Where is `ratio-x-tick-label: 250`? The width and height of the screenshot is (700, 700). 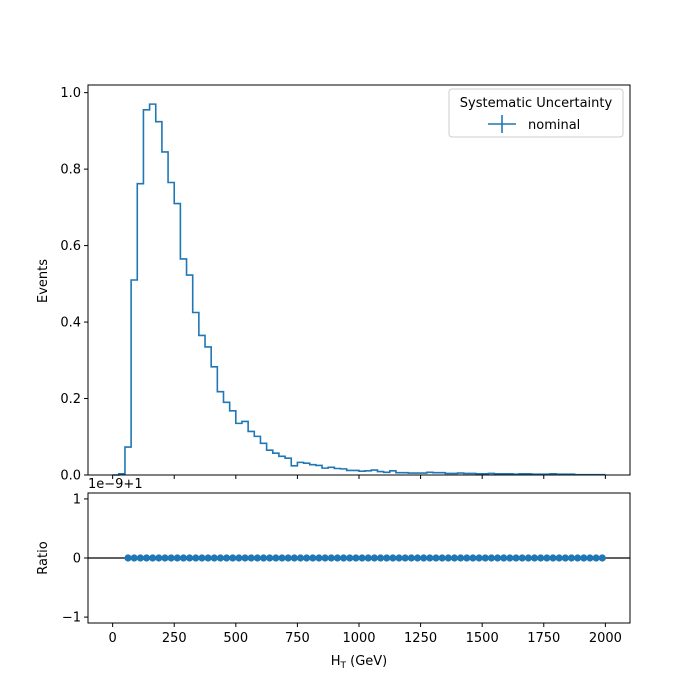
ratio-x-tick-label: 250 is located at coordinates (174, 638).